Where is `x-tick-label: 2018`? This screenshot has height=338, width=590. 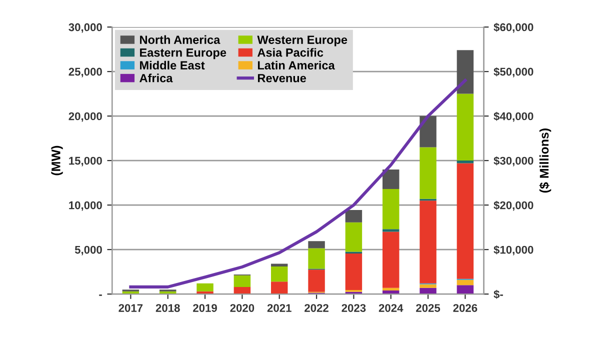 x-tick-label: 2018 is located at coordinates (168, 308).